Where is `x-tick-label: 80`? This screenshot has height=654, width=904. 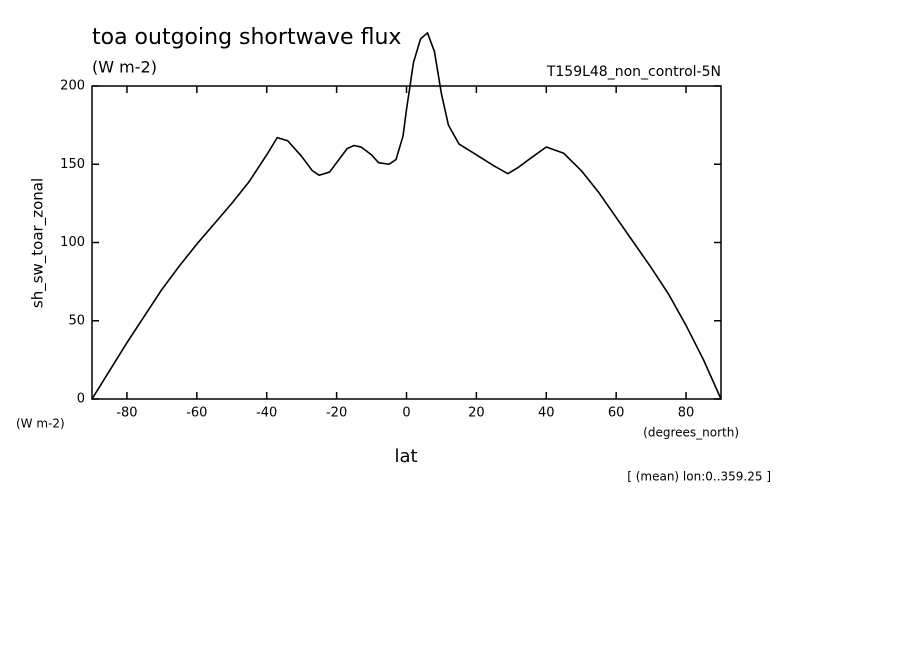
x-tick-label: 80 is located at coordinates (686, 413).